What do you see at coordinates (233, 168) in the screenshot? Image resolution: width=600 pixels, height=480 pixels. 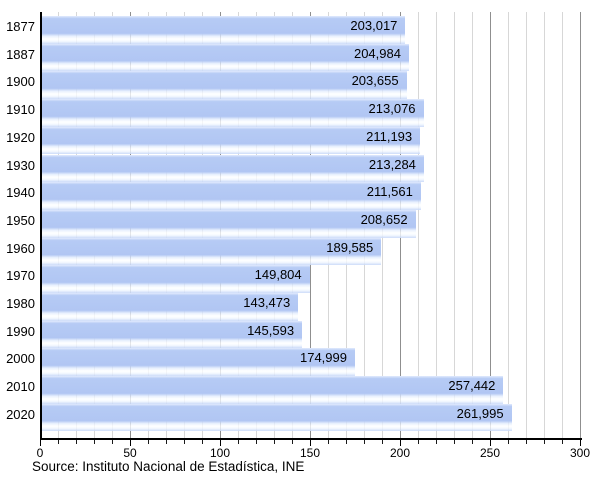 I see `bar: 213,284` at bounding box center [233, 168].